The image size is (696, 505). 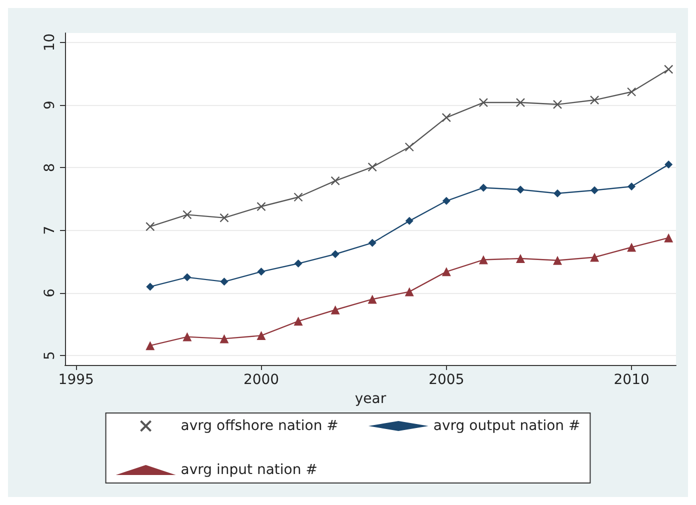 I want to click on legend-label: avrg offshore nation #, so click(x=259, y=426).